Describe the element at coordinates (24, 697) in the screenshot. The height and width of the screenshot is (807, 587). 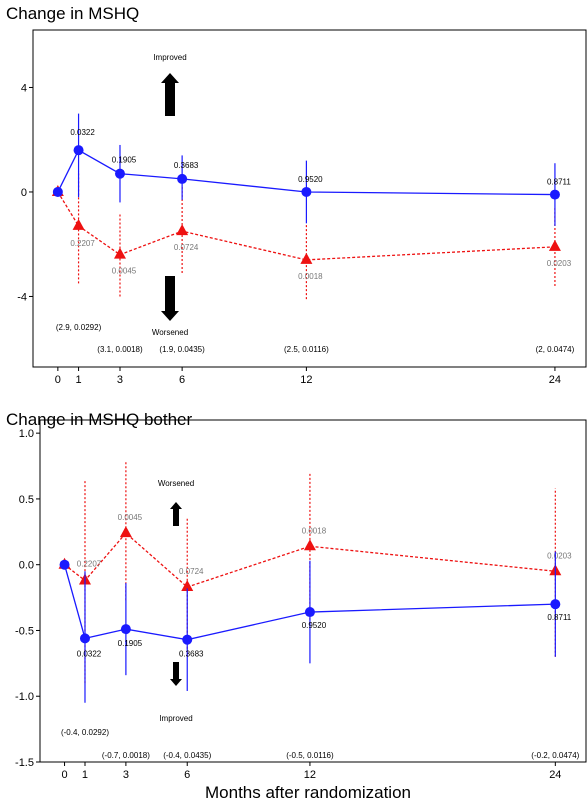
I see `y-tick-label: -1.0` at that location.